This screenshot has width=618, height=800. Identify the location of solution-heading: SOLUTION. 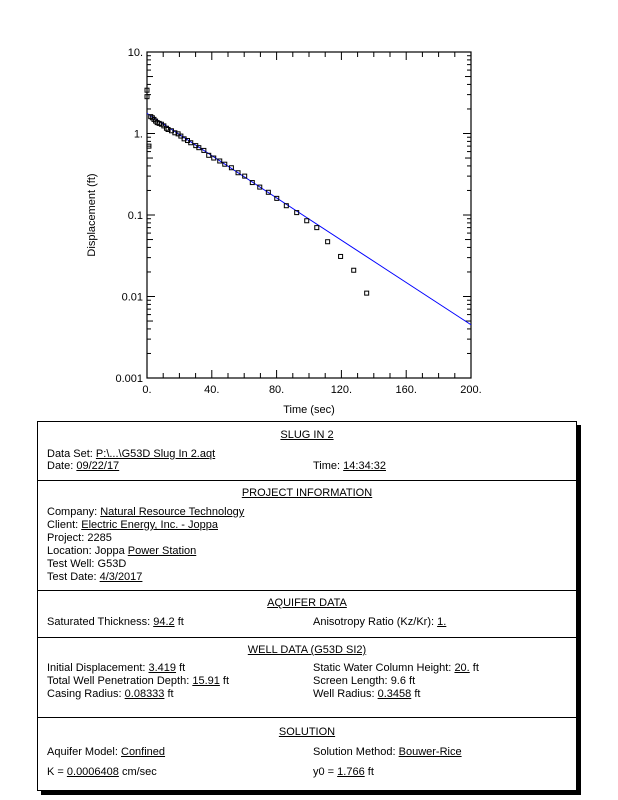
(307, 732).